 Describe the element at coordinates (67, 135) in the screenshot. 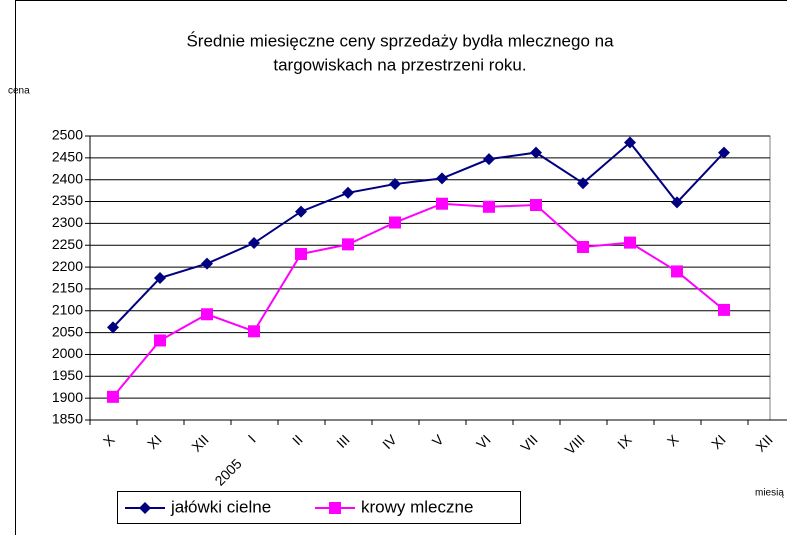

I see `y-tick-label: 2500` at that location.